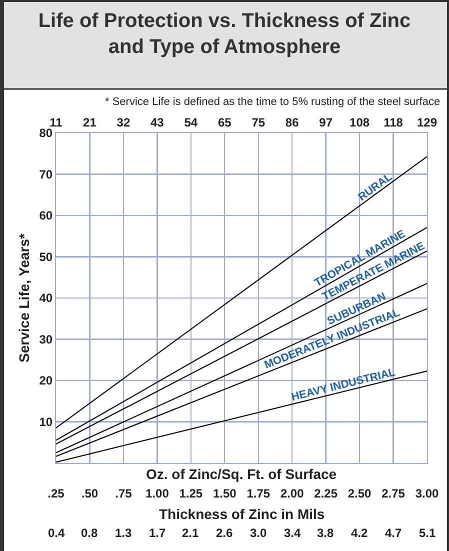 The width and height of the screenshot is (449, 551). What do you see at coordinates (123, 533) in the screenshot?
I see `text: 1.3` at bounding box center [123, 533].